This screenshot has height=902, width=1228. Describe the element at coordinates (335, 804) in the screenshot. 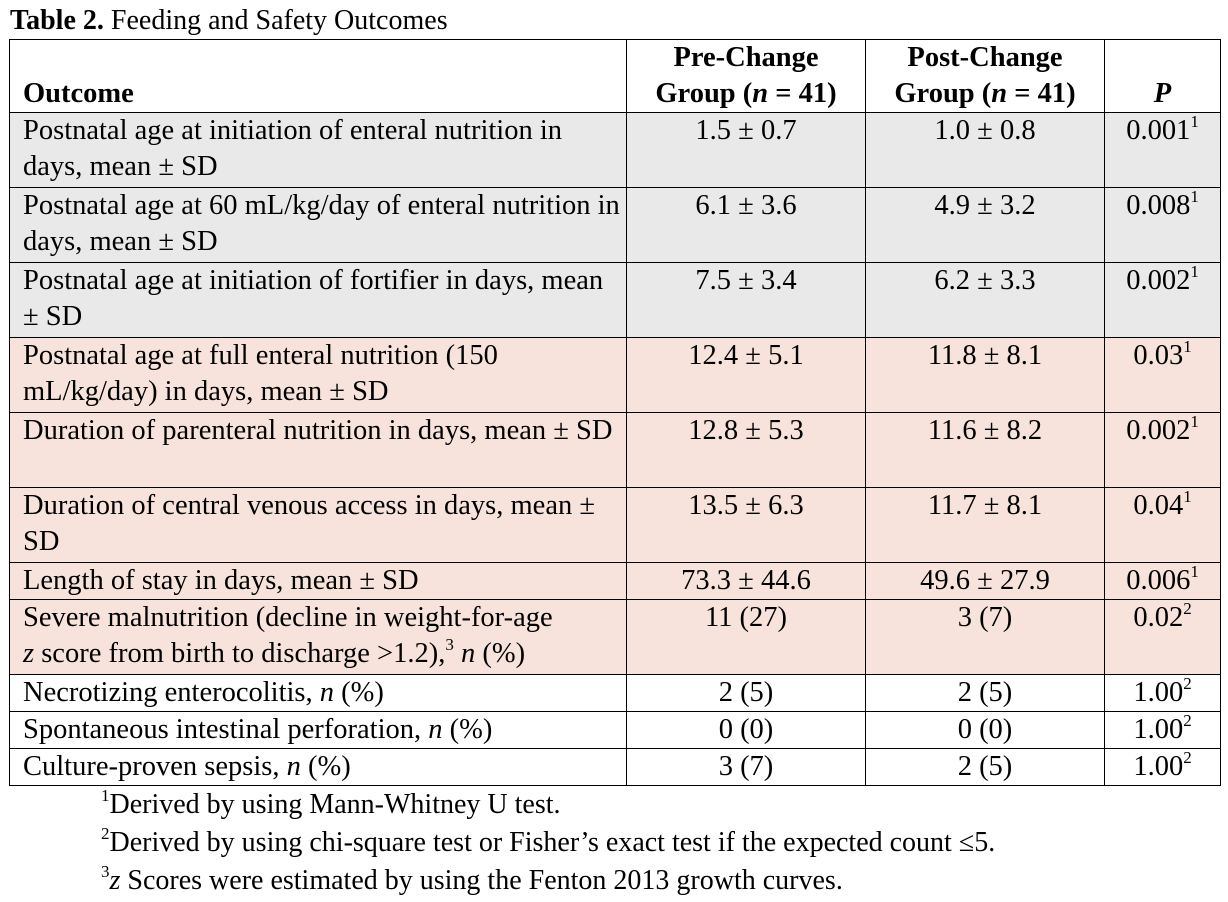

I see `footnote-text: Derived by using Mann-Whitney U test.` at that location.